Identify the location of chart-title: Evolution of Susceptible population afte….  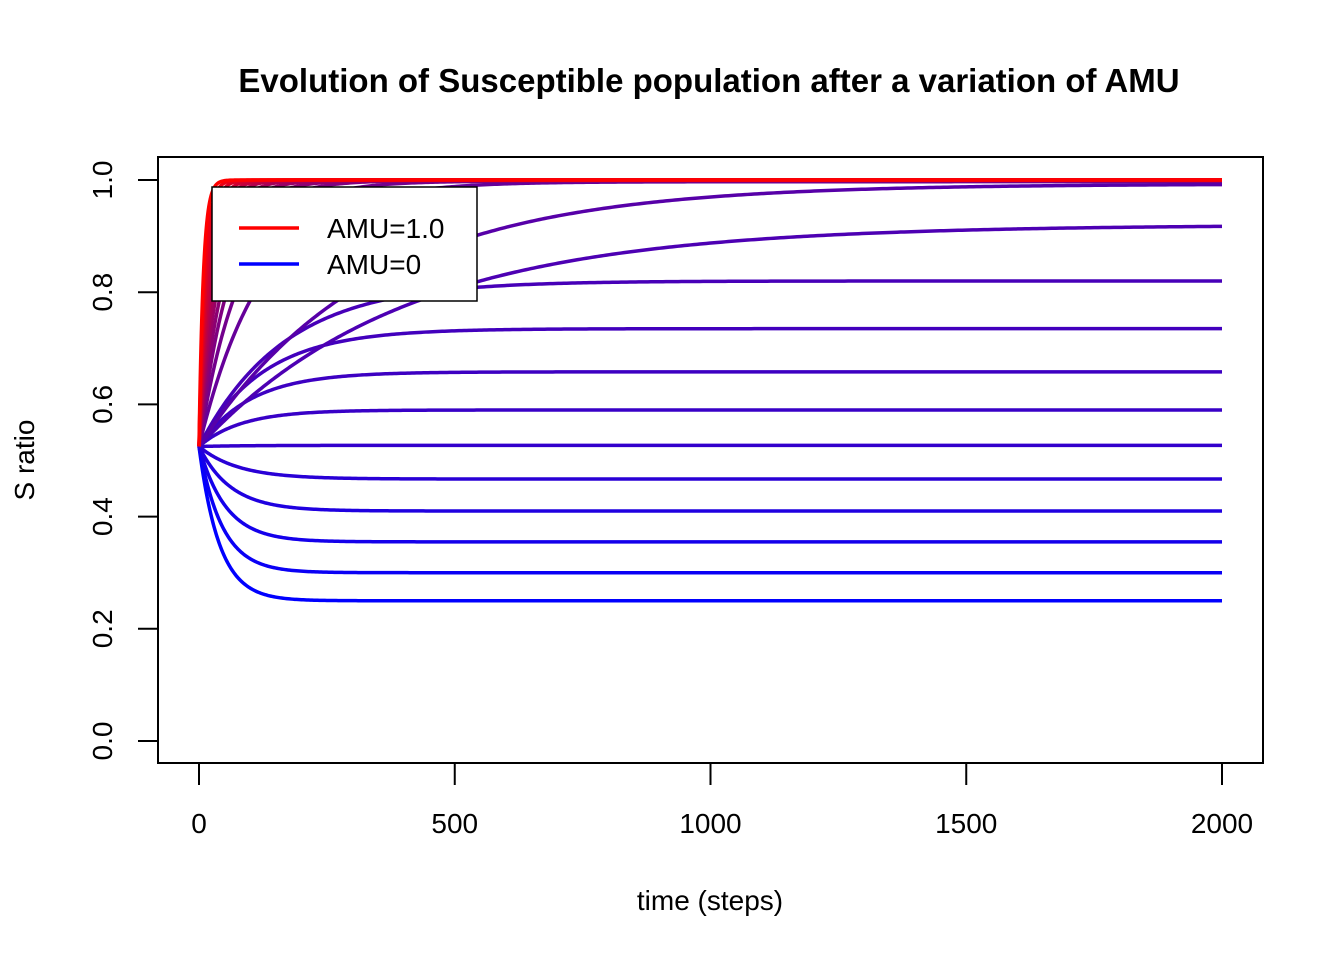
(708, 80).